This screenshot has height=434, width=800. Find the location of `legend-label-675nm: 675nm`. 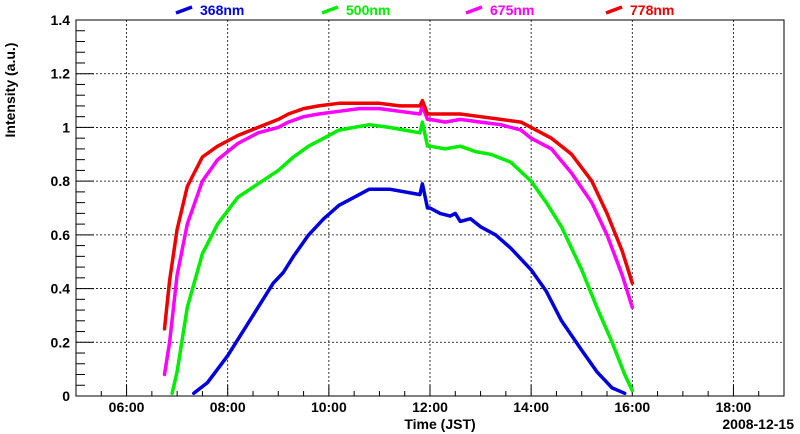

legend-label-675nm: 675nm is located at coordinates (512, 10).